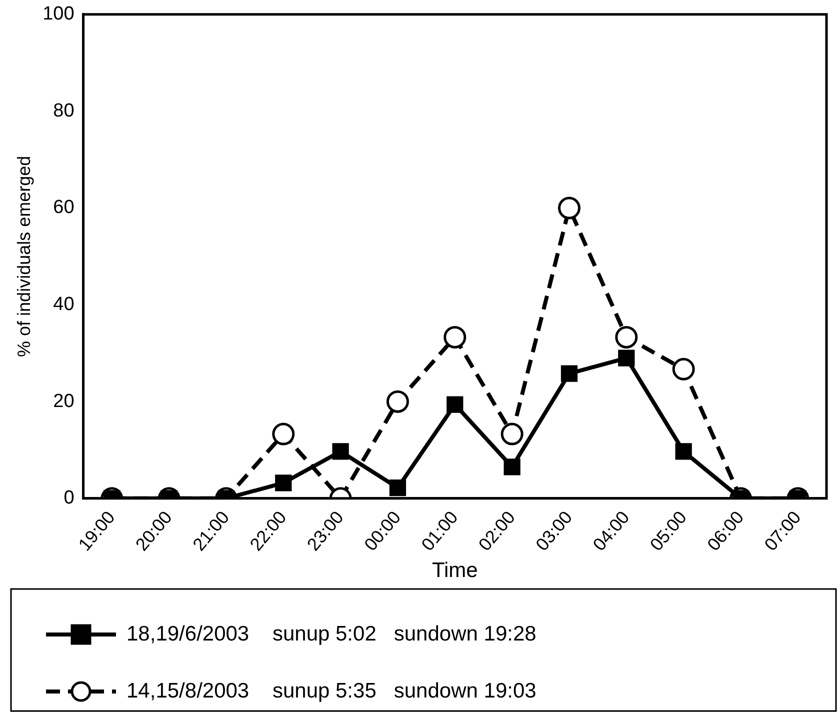 The width and height of the screenshot is (839, 712). I want to click on x-axis-title: Time, so click(455, 570).